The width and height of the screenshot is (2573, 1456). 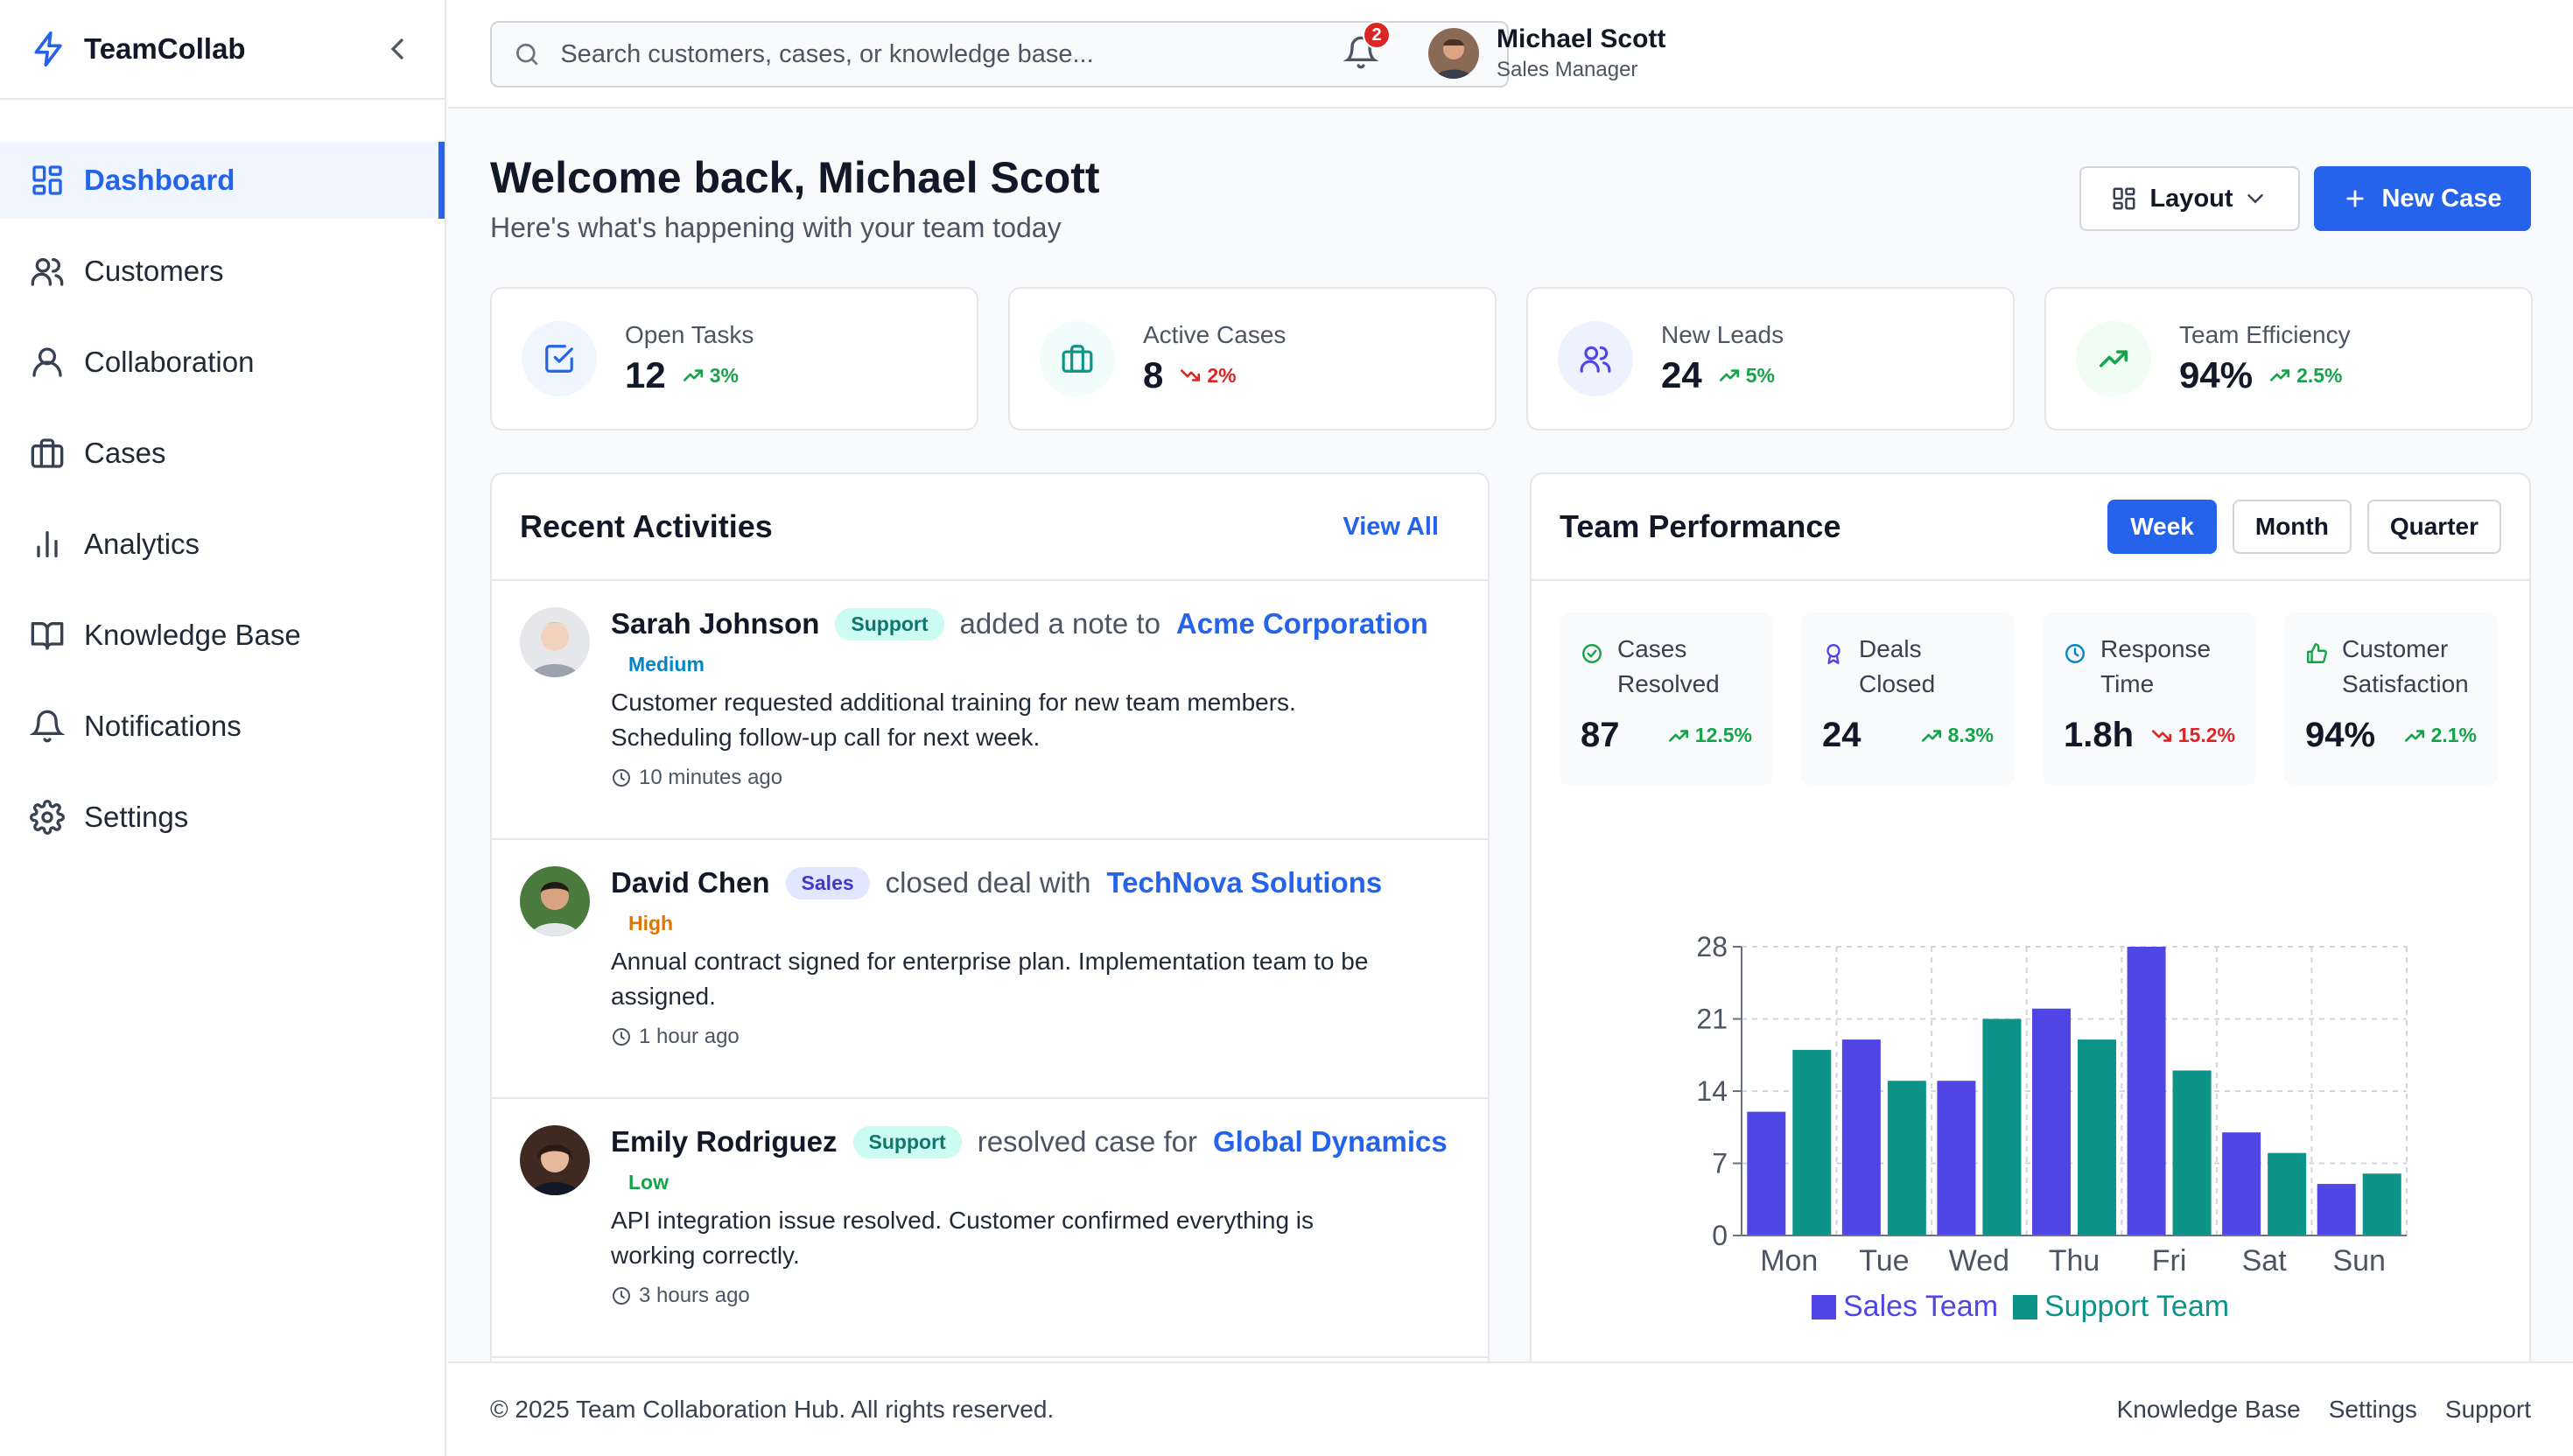 What do you see at coordinates (1377, 35) in the screenshot?
I see `notification-count-badge: 2` at bounding box center [1377, 35].